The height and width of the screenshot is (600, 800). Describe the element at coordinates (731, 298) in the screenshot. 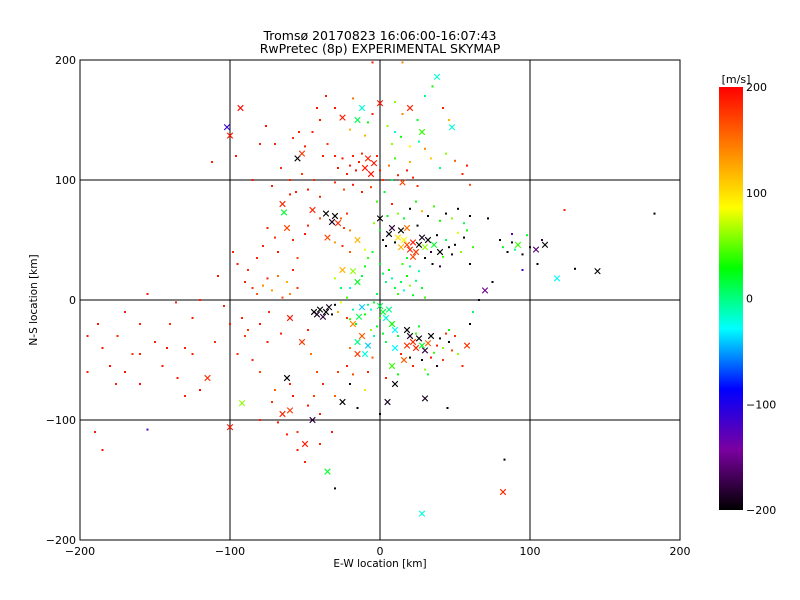

I see `colorbar-gradient` at that location.